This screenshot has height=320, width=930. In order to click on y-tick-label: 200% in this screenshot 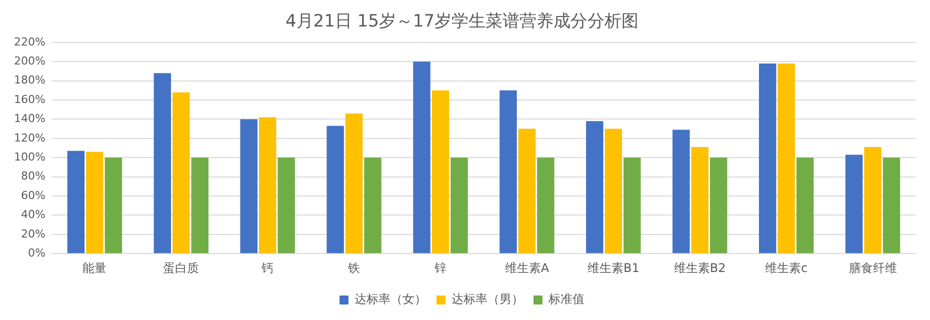, I will do `click(30, 61)`.